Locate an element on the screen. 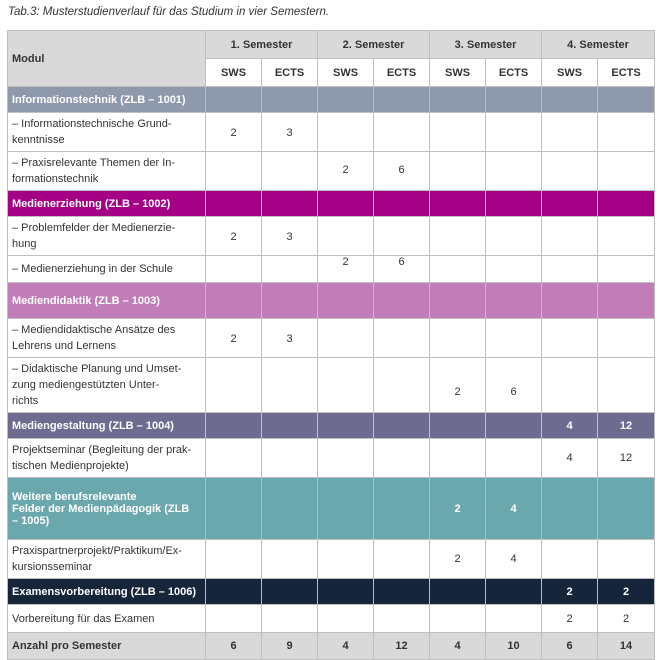 The width and height of the screenshot is (665, 660). header-sws: SWS is located at coordinates (458, 72).